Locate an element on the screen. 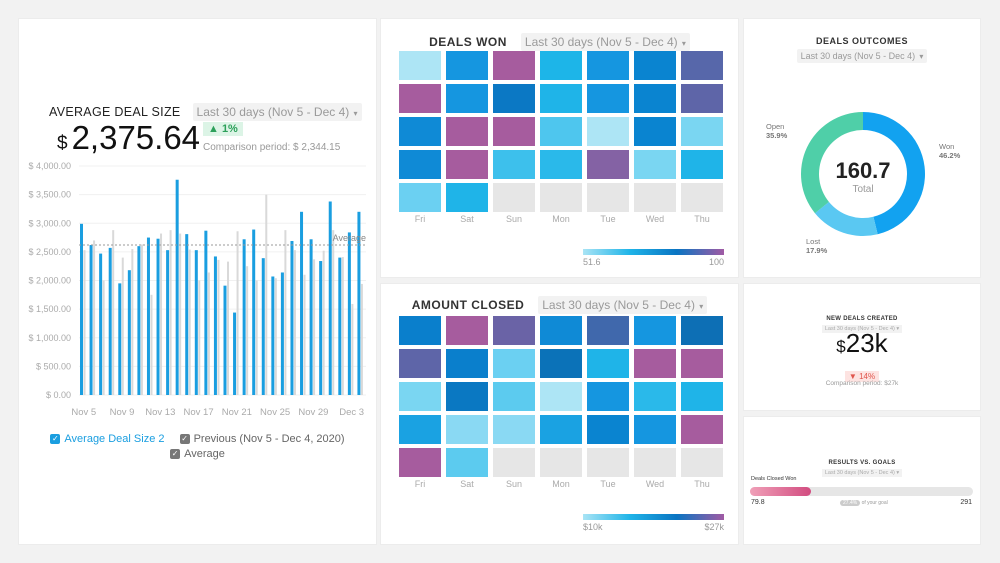  legend-item-average: ✓ Average is located at coordinates (197, 454).